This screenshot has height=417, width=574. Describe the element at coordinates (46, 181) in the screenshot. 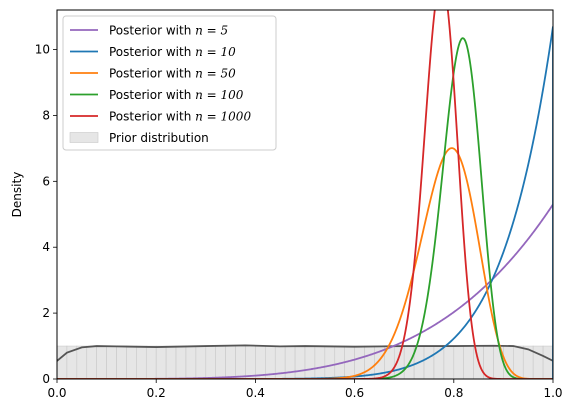

I see `y-tick-label: 6` at that location.